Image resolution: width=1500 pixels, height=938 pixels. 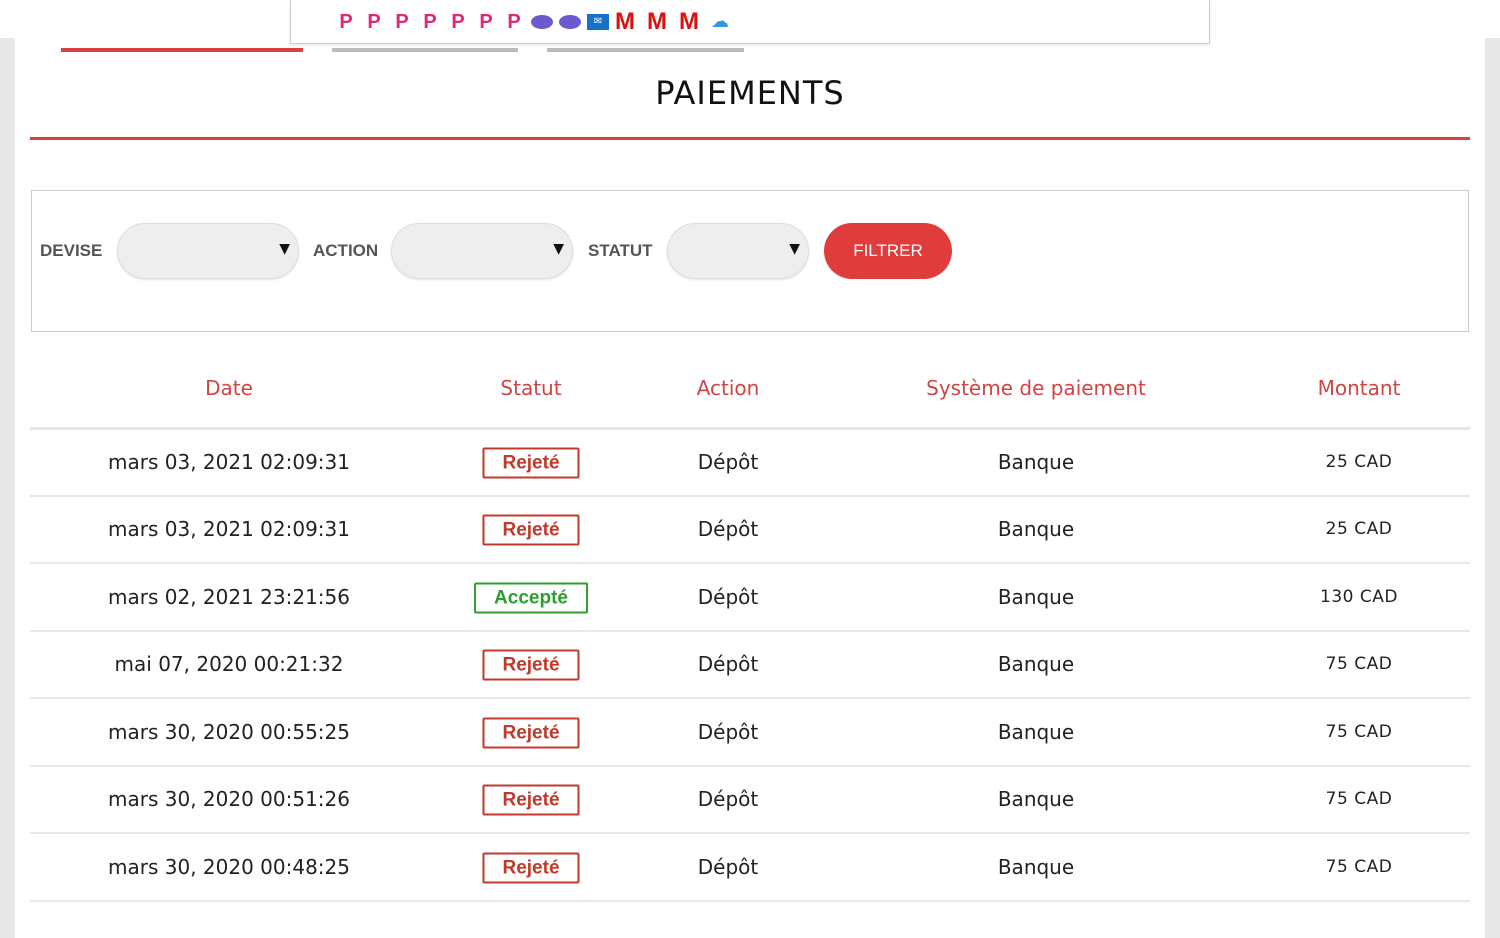 What do you see at coordinates (1036, 388) in the screenshot?
I see `column-header: Système de paiement` at bounding box center [1036, 388].